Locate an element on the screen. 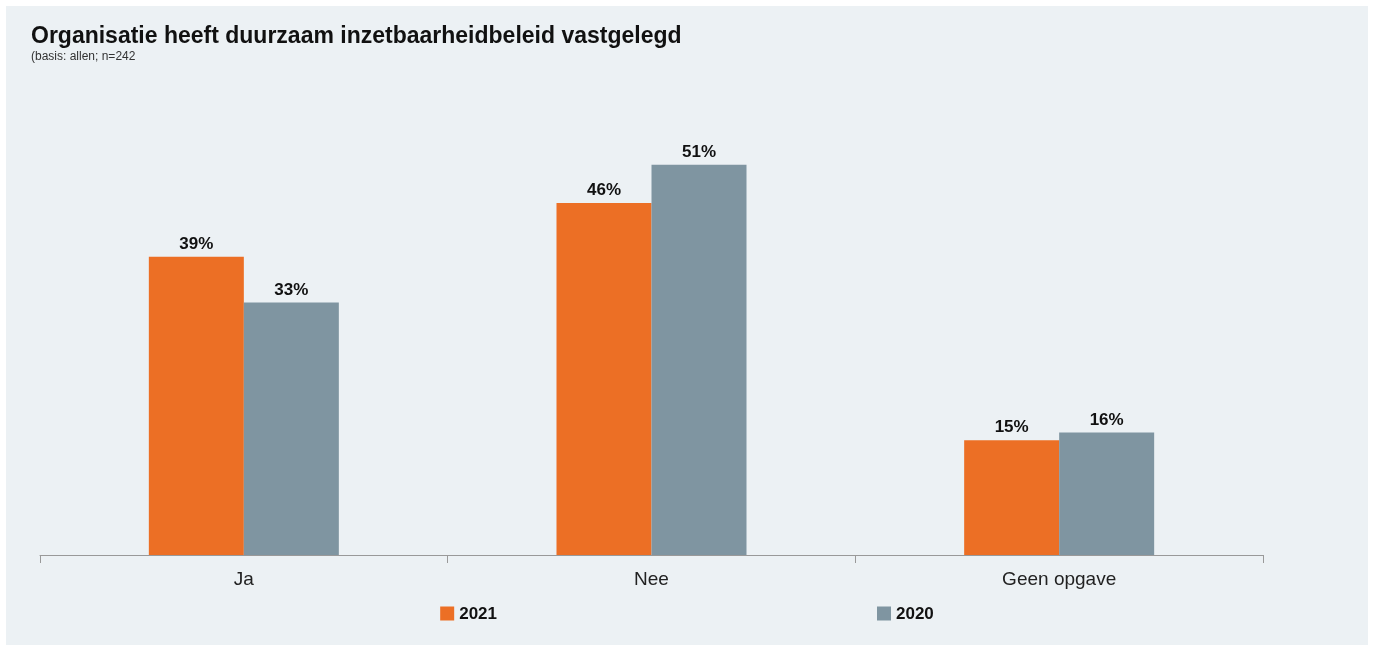 The width and height of the screenshot is (1375, 651). chart-title: Organisatie heeft duurzaam inzetbaarheidbeleid vastgelegd is located at coordinates (356, 34).